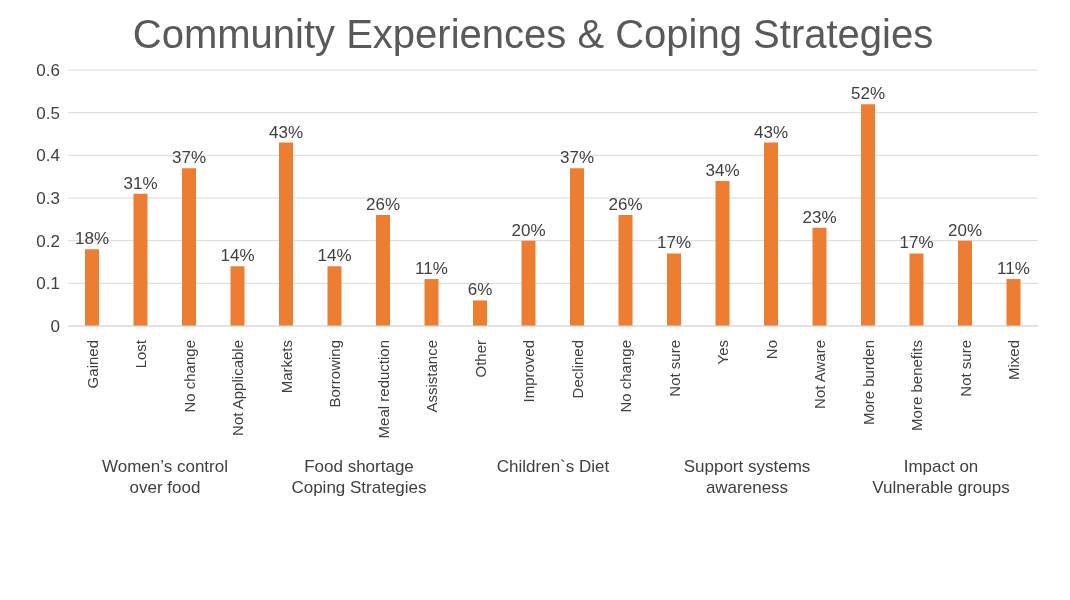  What do you see at coordinates (529, 371) in the screenshot?
I see `x-tick-label: Improved` at bounding box center [529, 371].